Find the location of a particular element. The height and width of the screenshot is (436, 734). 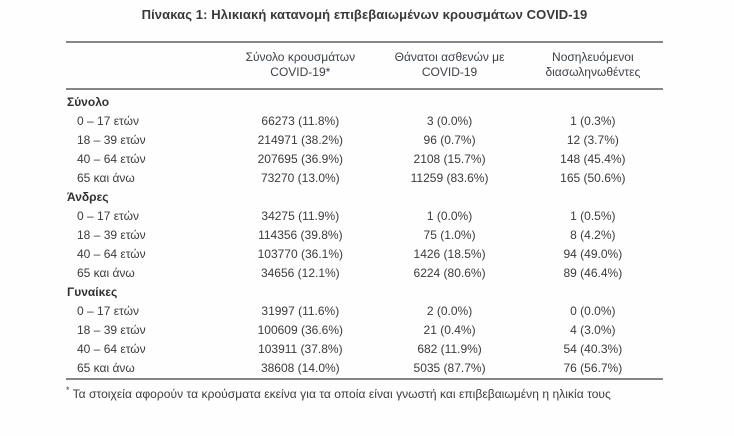

deaths-cell: 5035 (87.7%) is located at coordinates (449, 368).